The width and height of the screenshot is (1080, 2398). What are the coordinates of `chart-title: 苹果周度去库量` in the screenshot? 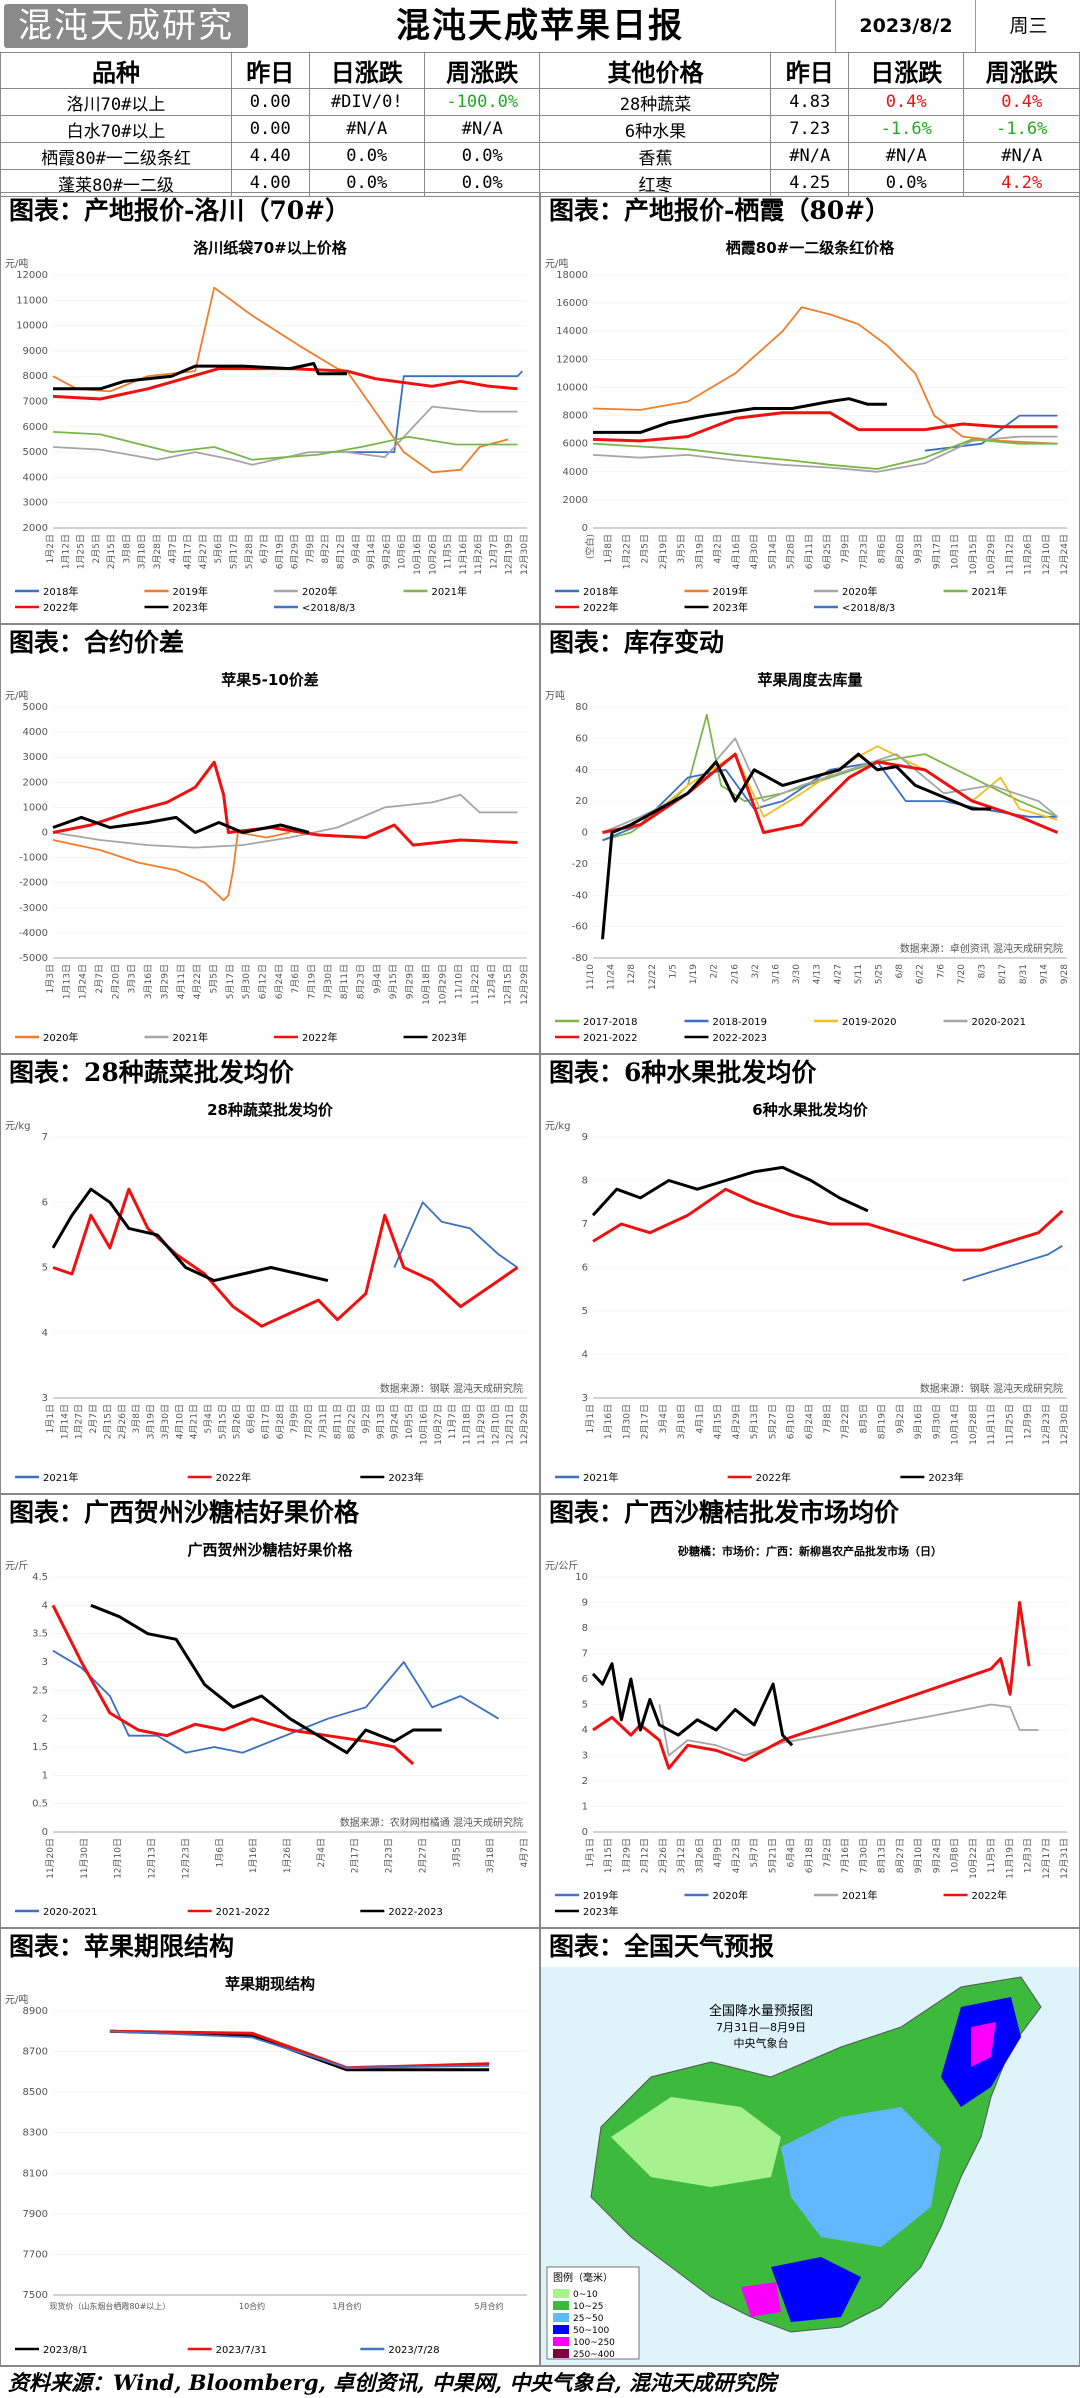 It's located at (809, 680).